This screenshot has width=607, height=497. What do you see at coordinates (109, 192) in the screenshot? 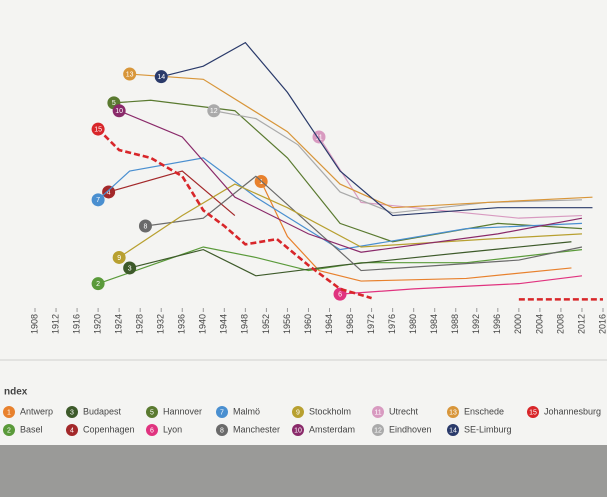
I see `series-marker-label: 4` at bounding box center [109, 192].